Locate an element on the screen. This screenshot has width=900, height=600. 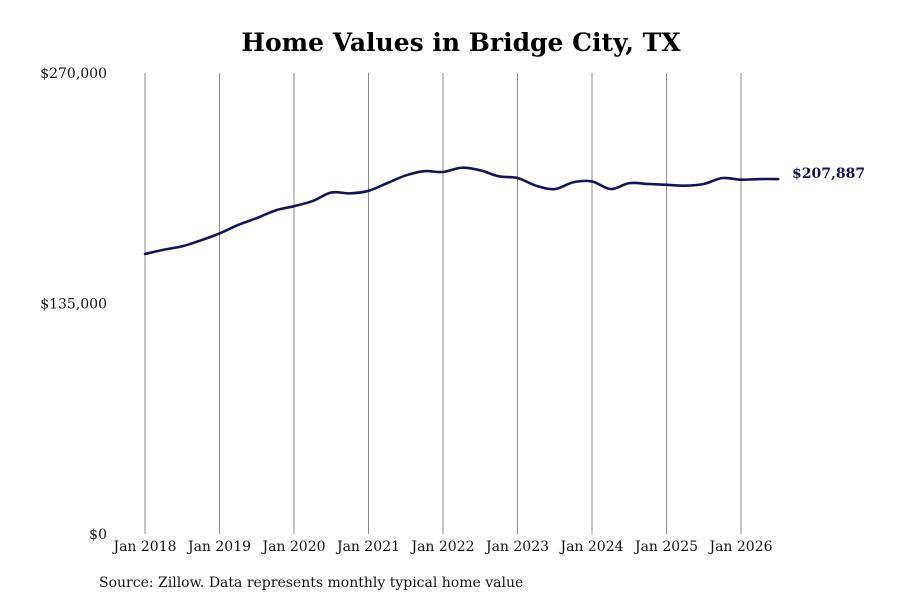
y-axis-ticks: $0 $135,000 $270,000 is located at coordinates (73, 304).